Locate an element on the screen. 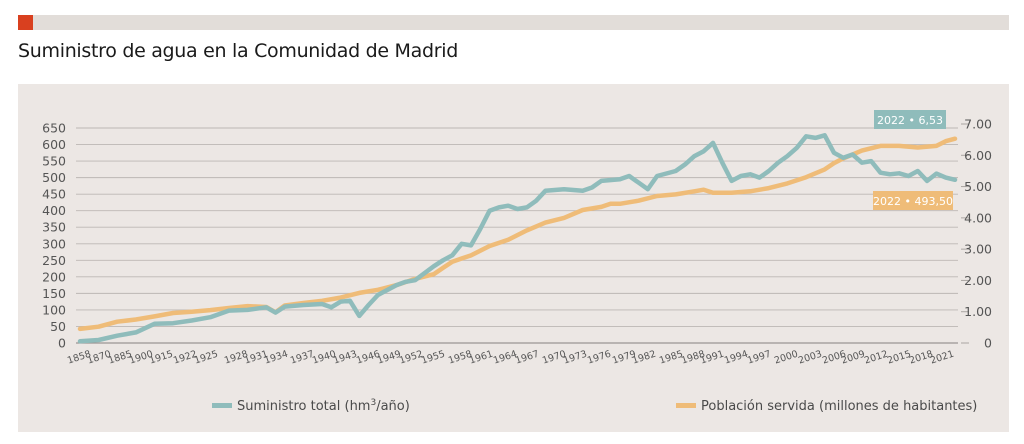  y-right-tick-label: 5.00 is located at coordinates (978, 186).